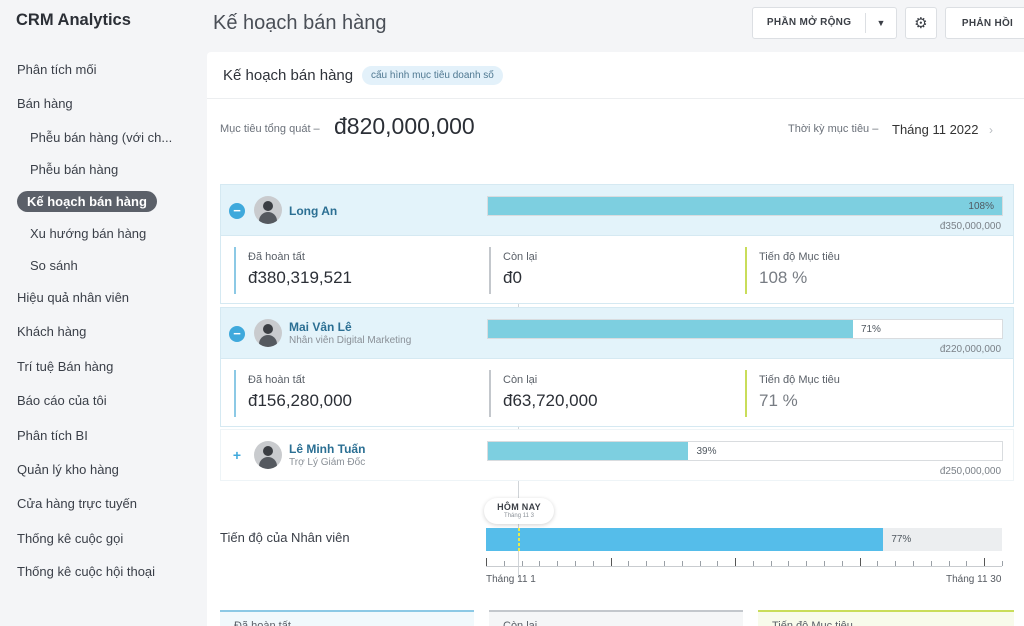  What do you see at coordinates (327, 462) in the screenshot?
I see `person-role: Trợ Lý Giám Đốc` at bounding box center [327, 462].